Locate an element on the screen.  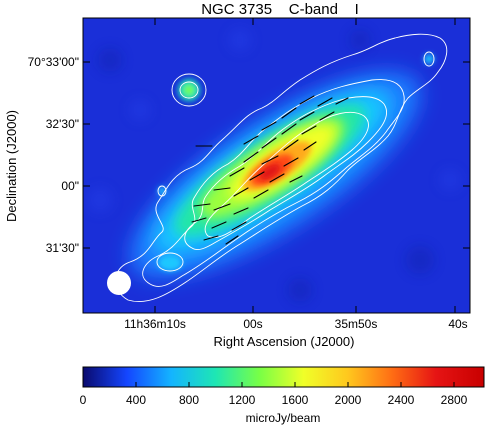
y-tick-label: 31'30" is located at coordinates (62, 248).